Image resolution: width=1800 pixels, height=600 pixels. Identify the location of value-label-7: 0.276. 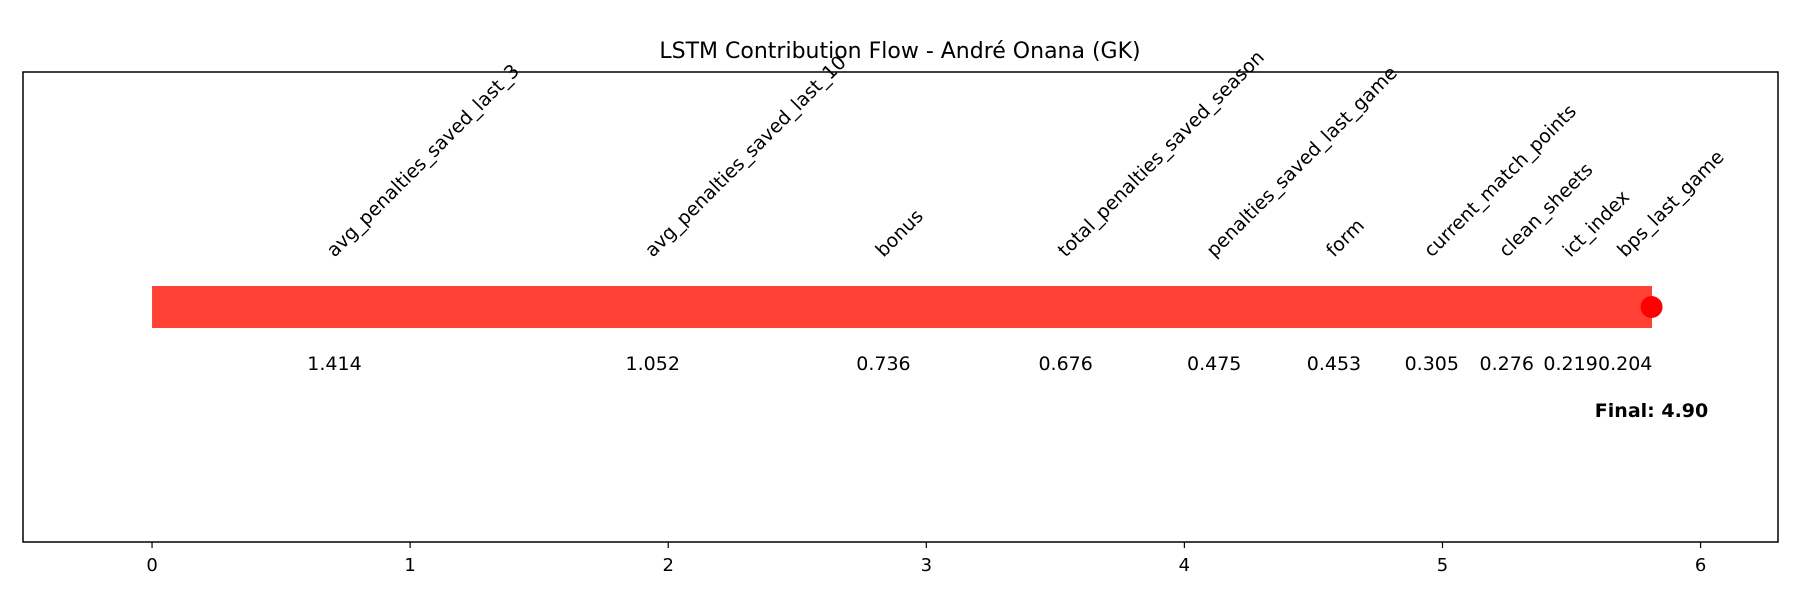
(1507, 364).